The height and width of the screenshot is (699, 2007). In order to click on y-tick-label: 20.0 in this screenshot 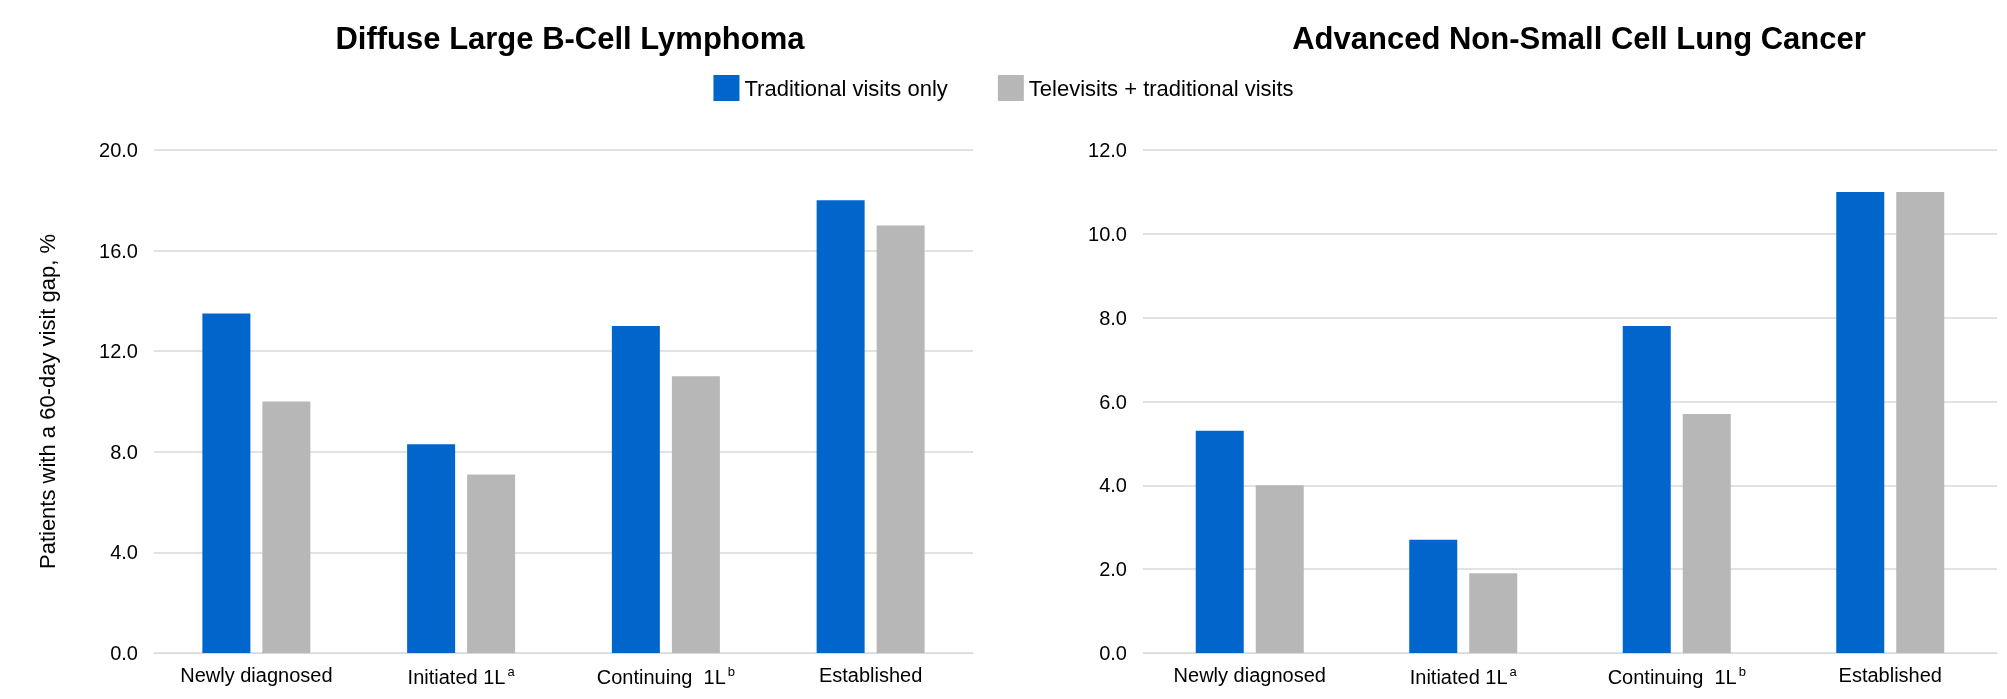, I will do `click(118, 150)`.